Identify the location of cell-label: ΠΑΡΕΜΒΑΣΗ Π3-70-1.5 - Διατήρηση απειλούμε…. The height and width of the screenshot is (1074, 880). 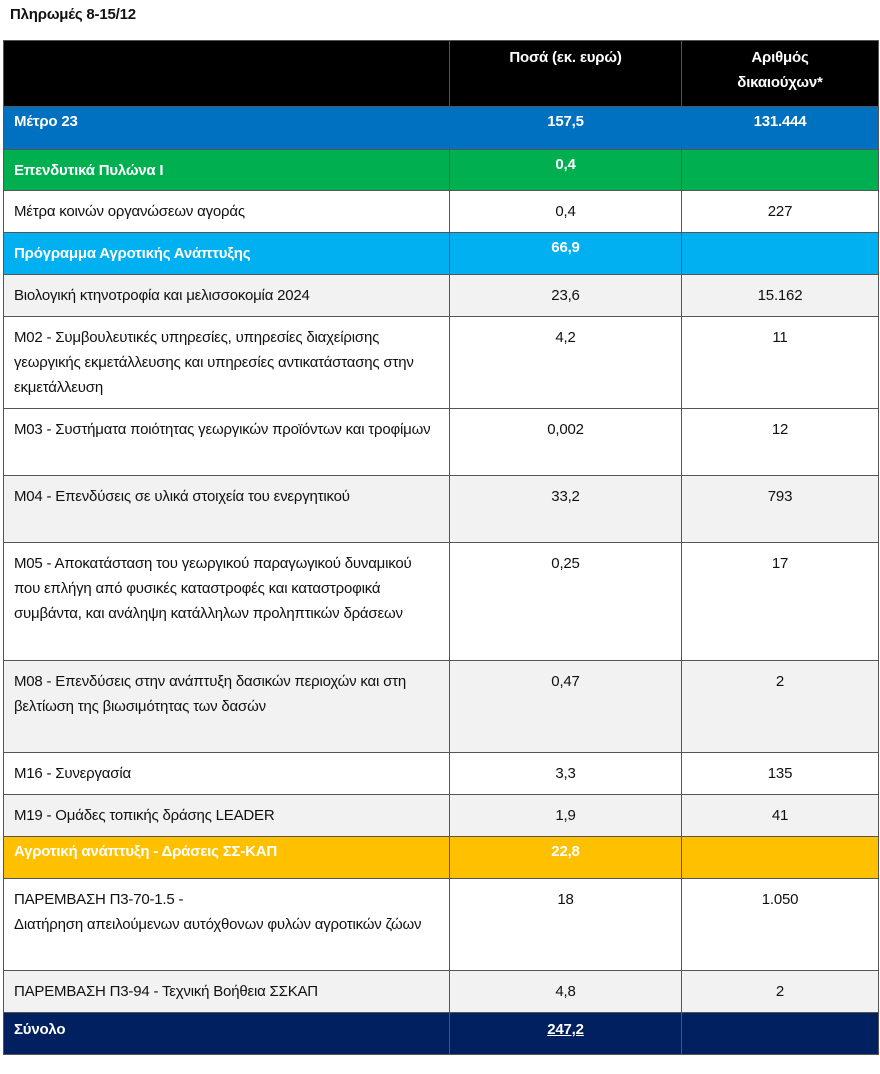
(226, 924).